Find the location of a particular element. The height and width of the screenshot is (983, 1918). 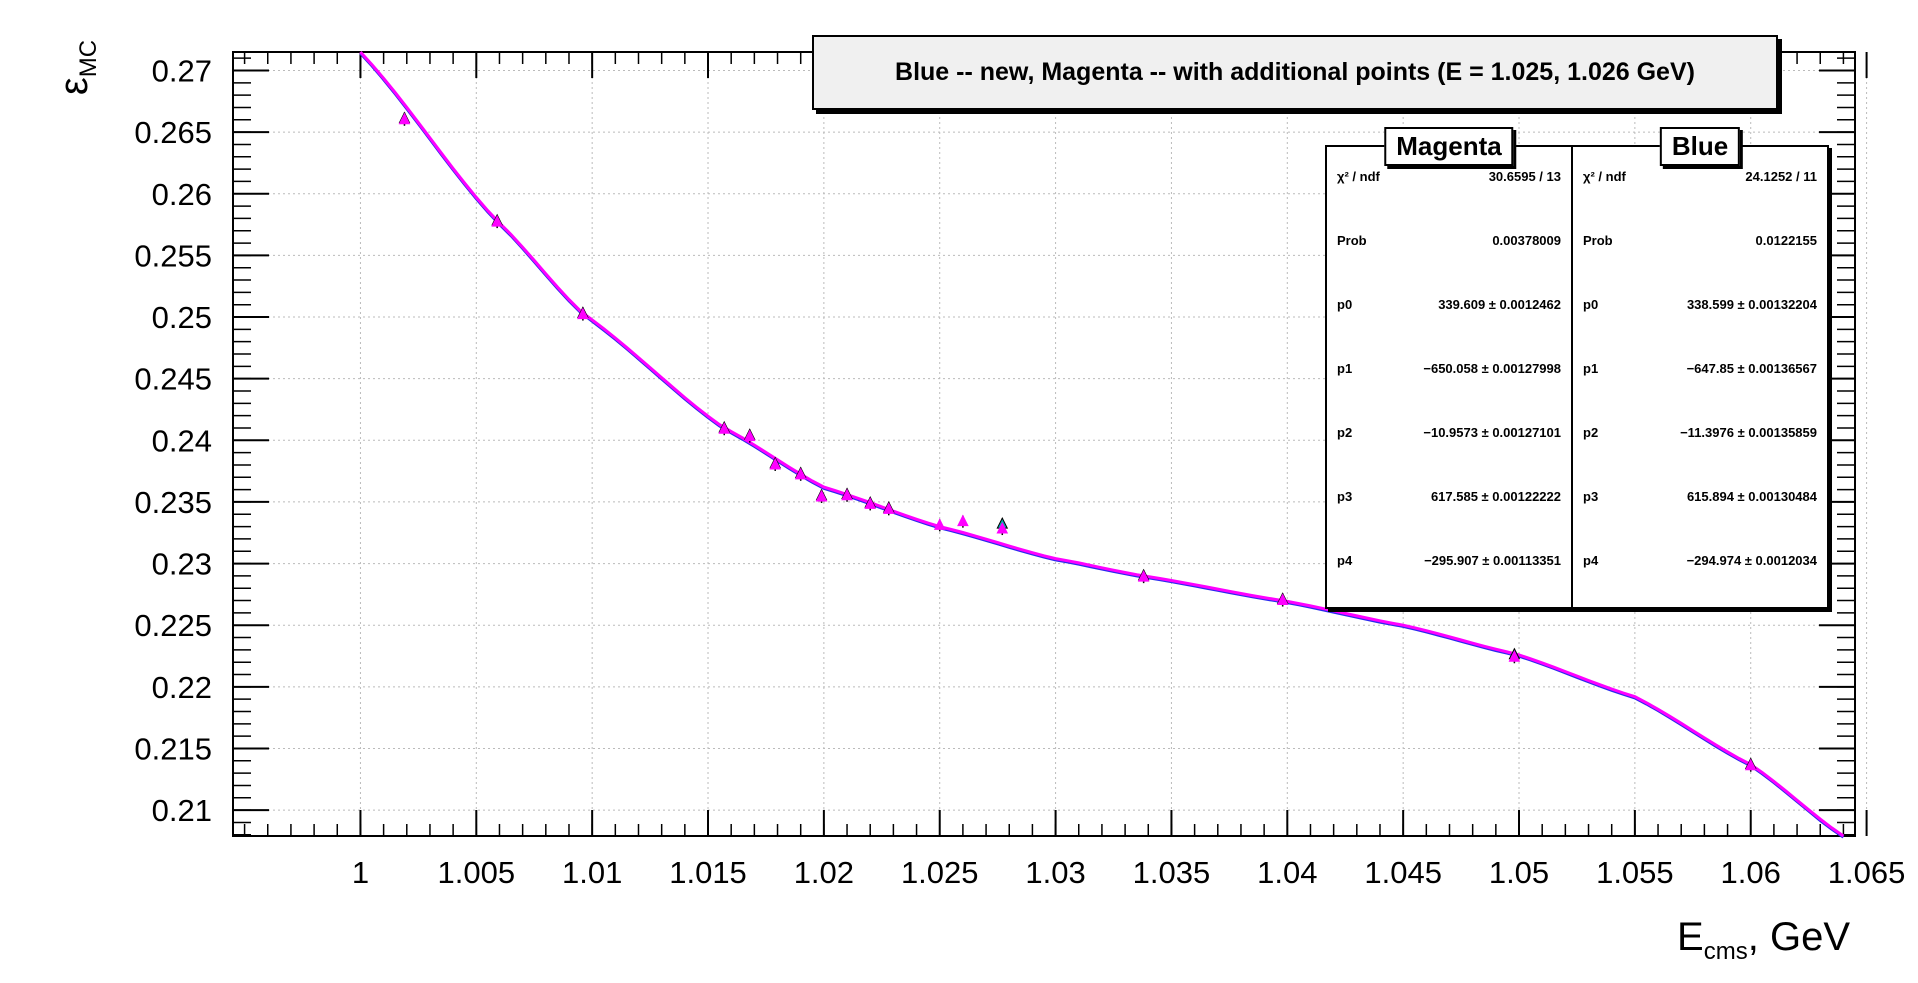

y-tick-label: 0.21 is located at coordinates (182, 810).